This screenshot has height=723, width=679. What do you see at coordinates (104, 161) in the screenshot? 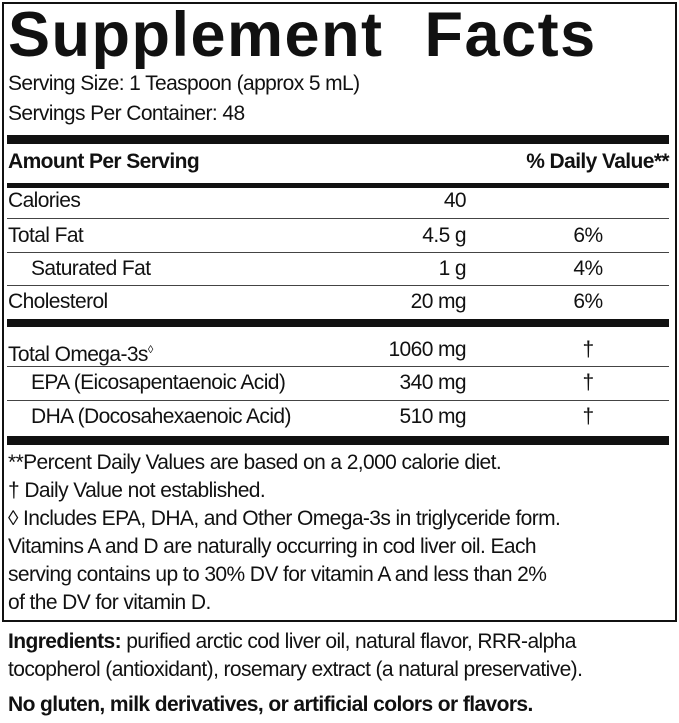
I see `amount-per-serving-header: Amount Per Serving` at bounding box center [104, 161].